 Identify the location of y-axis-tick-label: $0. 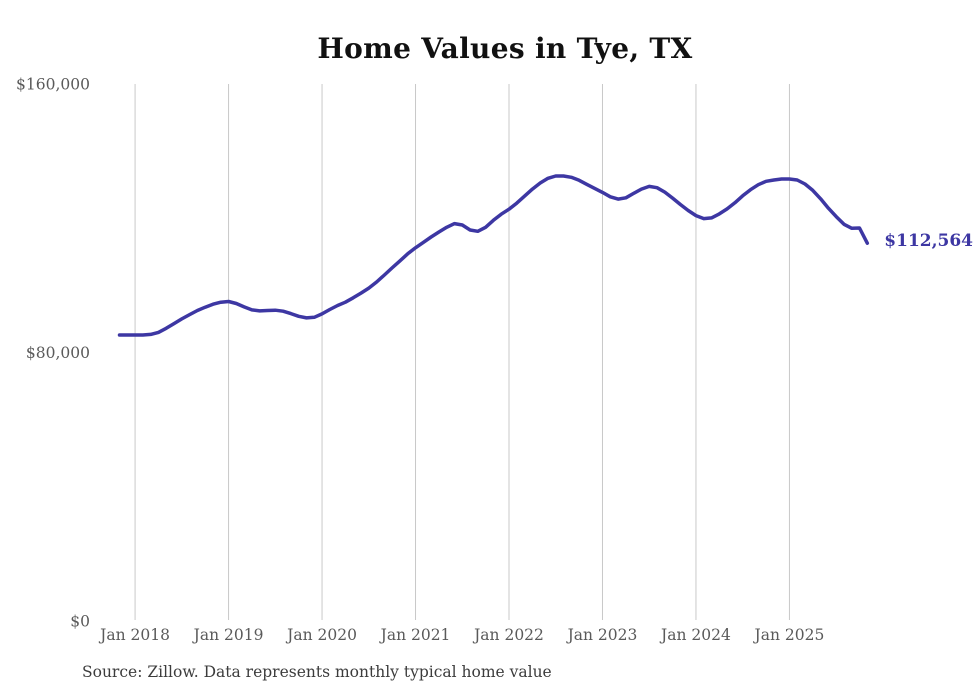
(80, 622).